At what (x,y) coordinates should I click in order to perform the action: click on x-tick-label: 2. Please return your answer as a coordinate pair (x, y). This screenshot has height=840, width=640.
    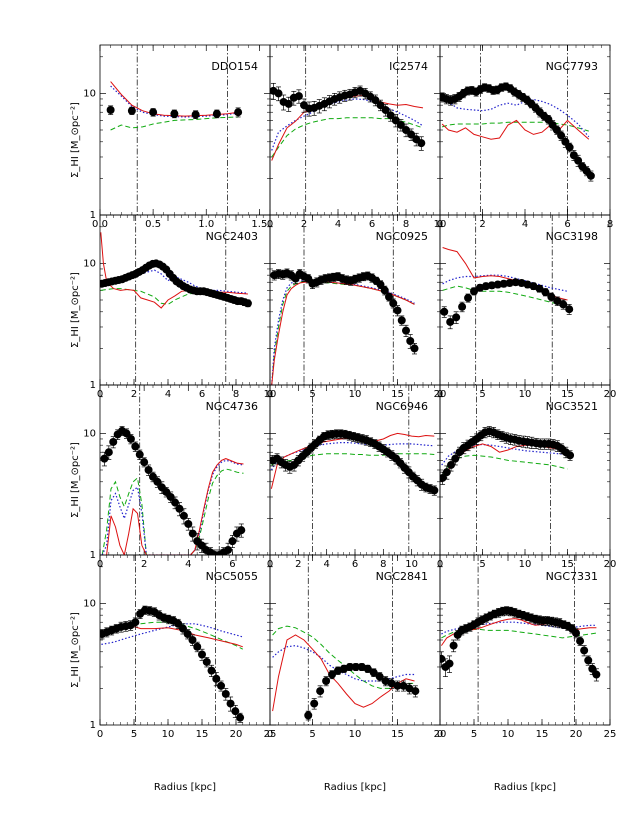
    Looking at the image, I should click on (144, 564).